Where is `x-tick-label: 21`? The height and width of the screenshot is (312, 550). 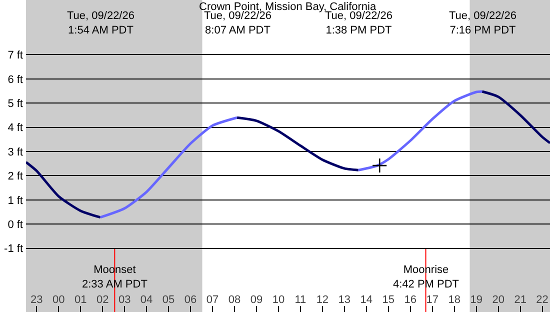
x-tick-label: 21 is located at coordinates (520, 300).